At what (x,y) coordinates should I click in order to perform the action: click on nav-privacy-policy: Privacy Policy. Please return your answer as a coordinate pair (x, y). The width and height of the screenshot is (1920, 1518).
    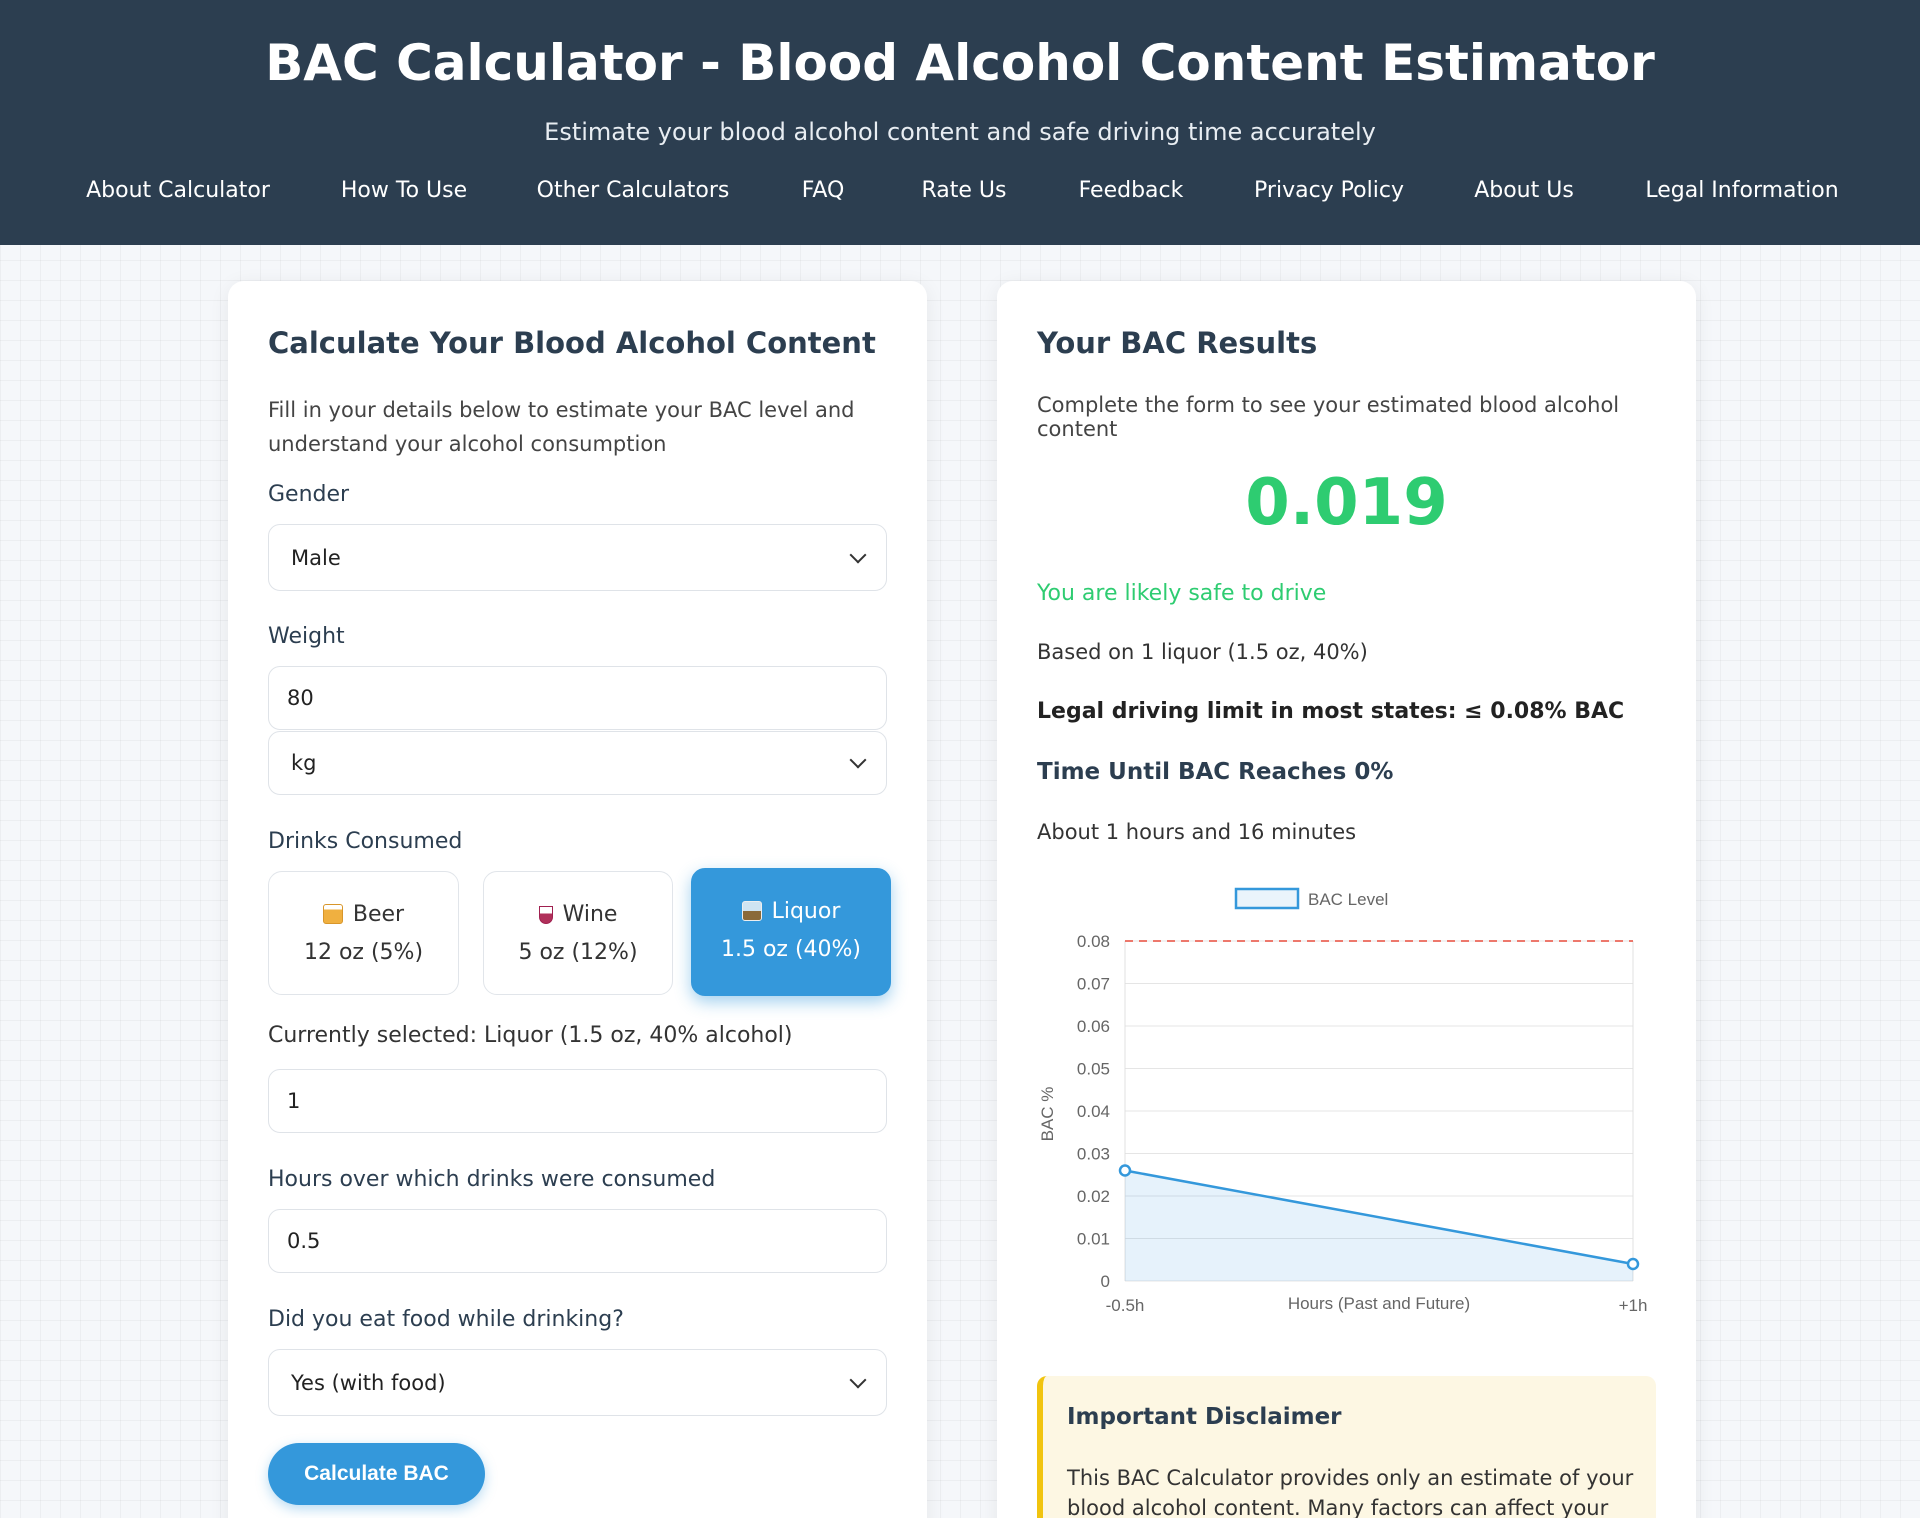
    Looking at the image, I should click on (1329, 190).